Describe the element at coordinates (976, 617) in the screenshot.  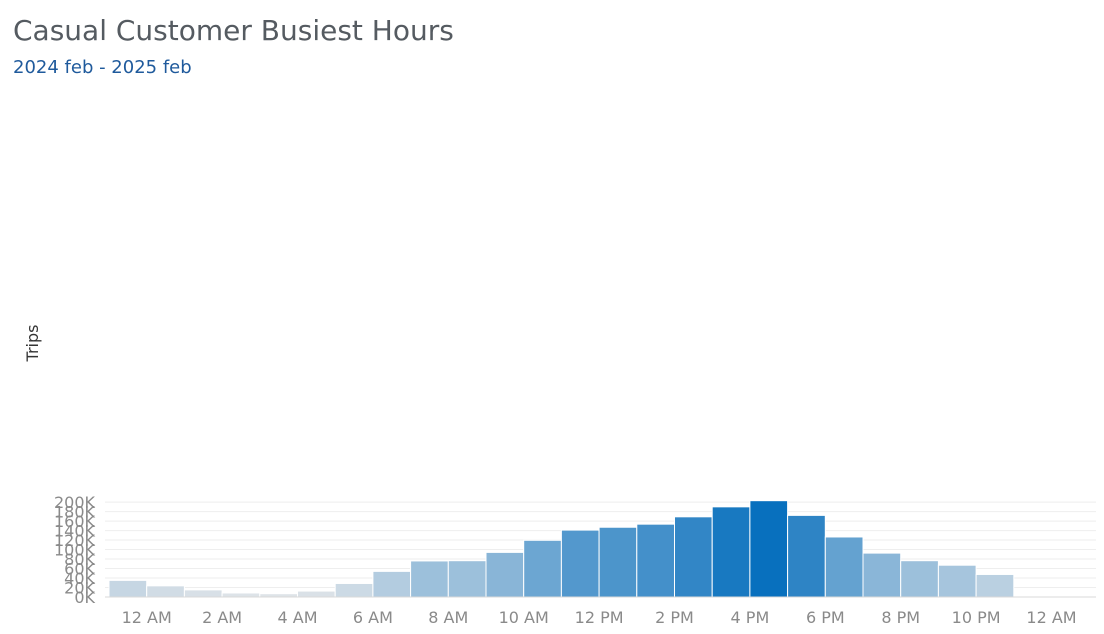
I see `x-tick-label: 10 PM` at that location.